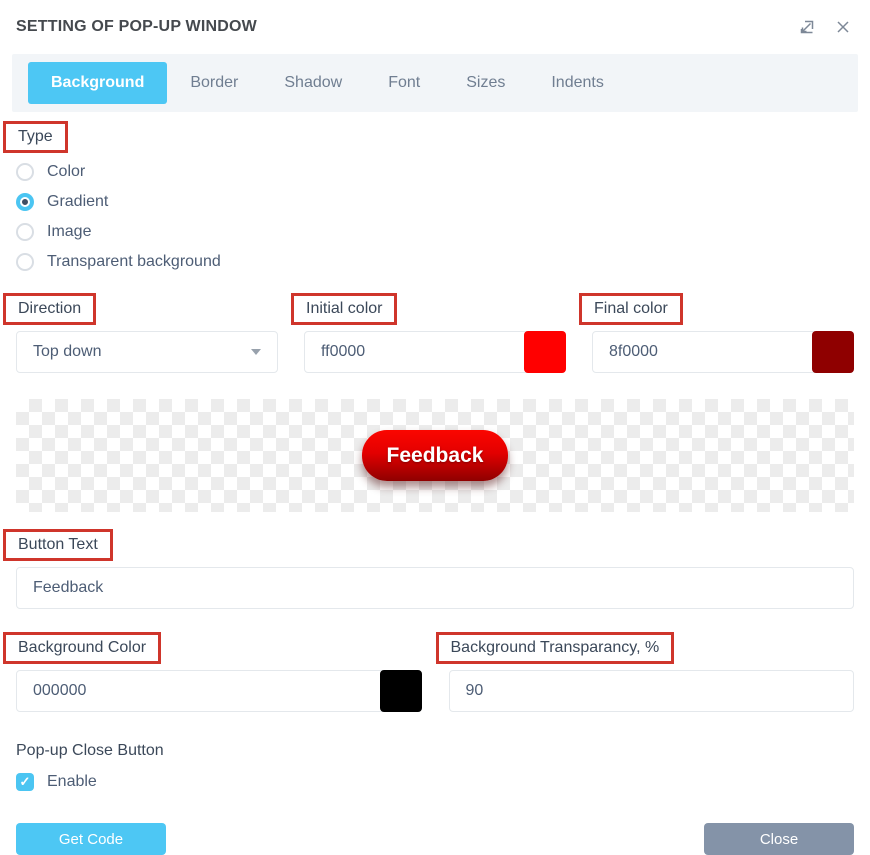  I want to click on header-icons, so click(825, 27).